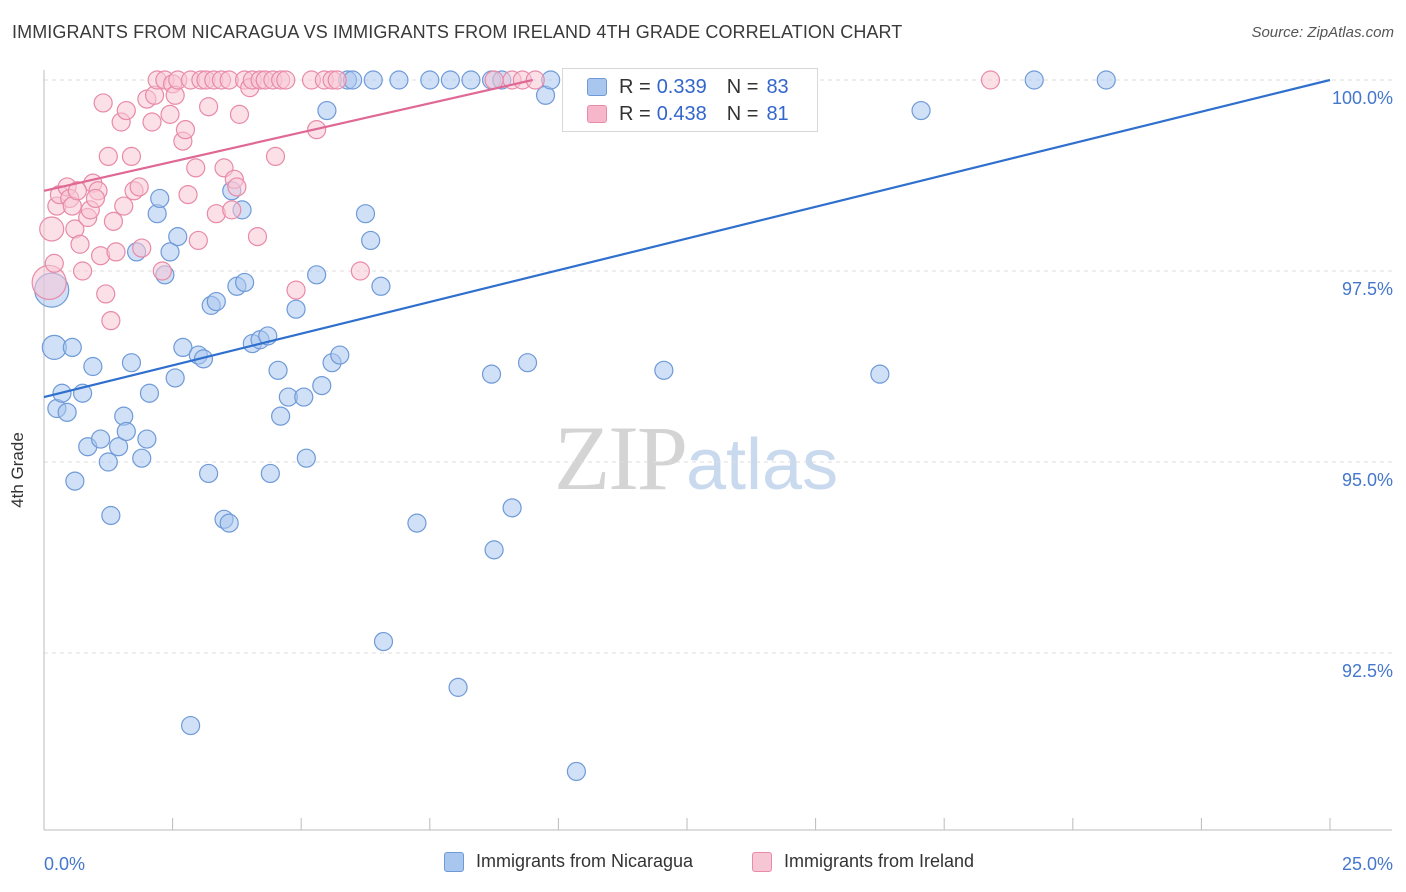  I want to click on legend-swatch-ireland, so click(762, 861).